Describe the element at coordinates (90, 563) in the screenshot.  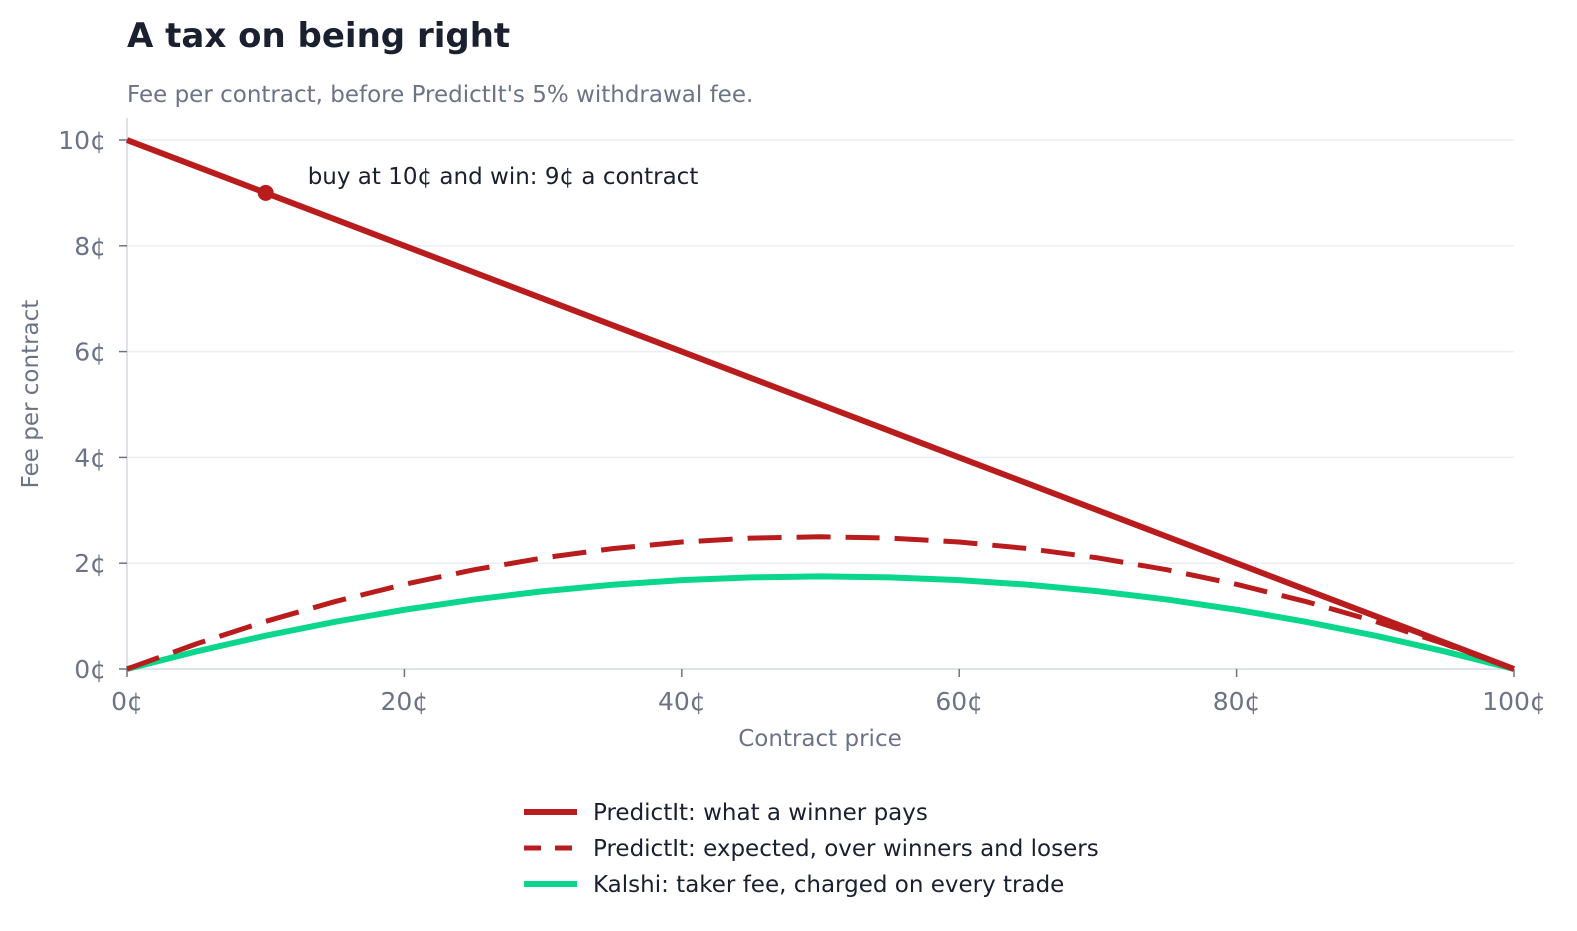
I see `y-tick-label: 2¢` at that location.